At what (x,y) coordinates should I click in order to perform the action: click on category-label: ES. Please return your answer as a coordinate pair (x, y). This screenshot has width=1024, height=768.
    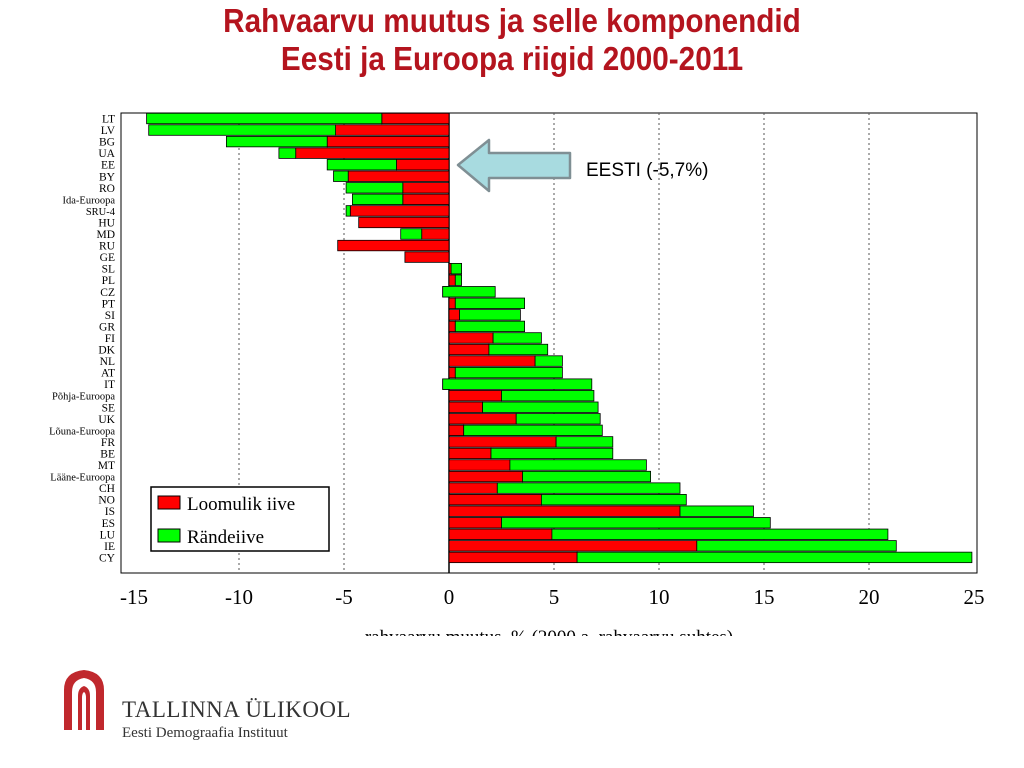
    Looking at the image, I should click on (108, 524).